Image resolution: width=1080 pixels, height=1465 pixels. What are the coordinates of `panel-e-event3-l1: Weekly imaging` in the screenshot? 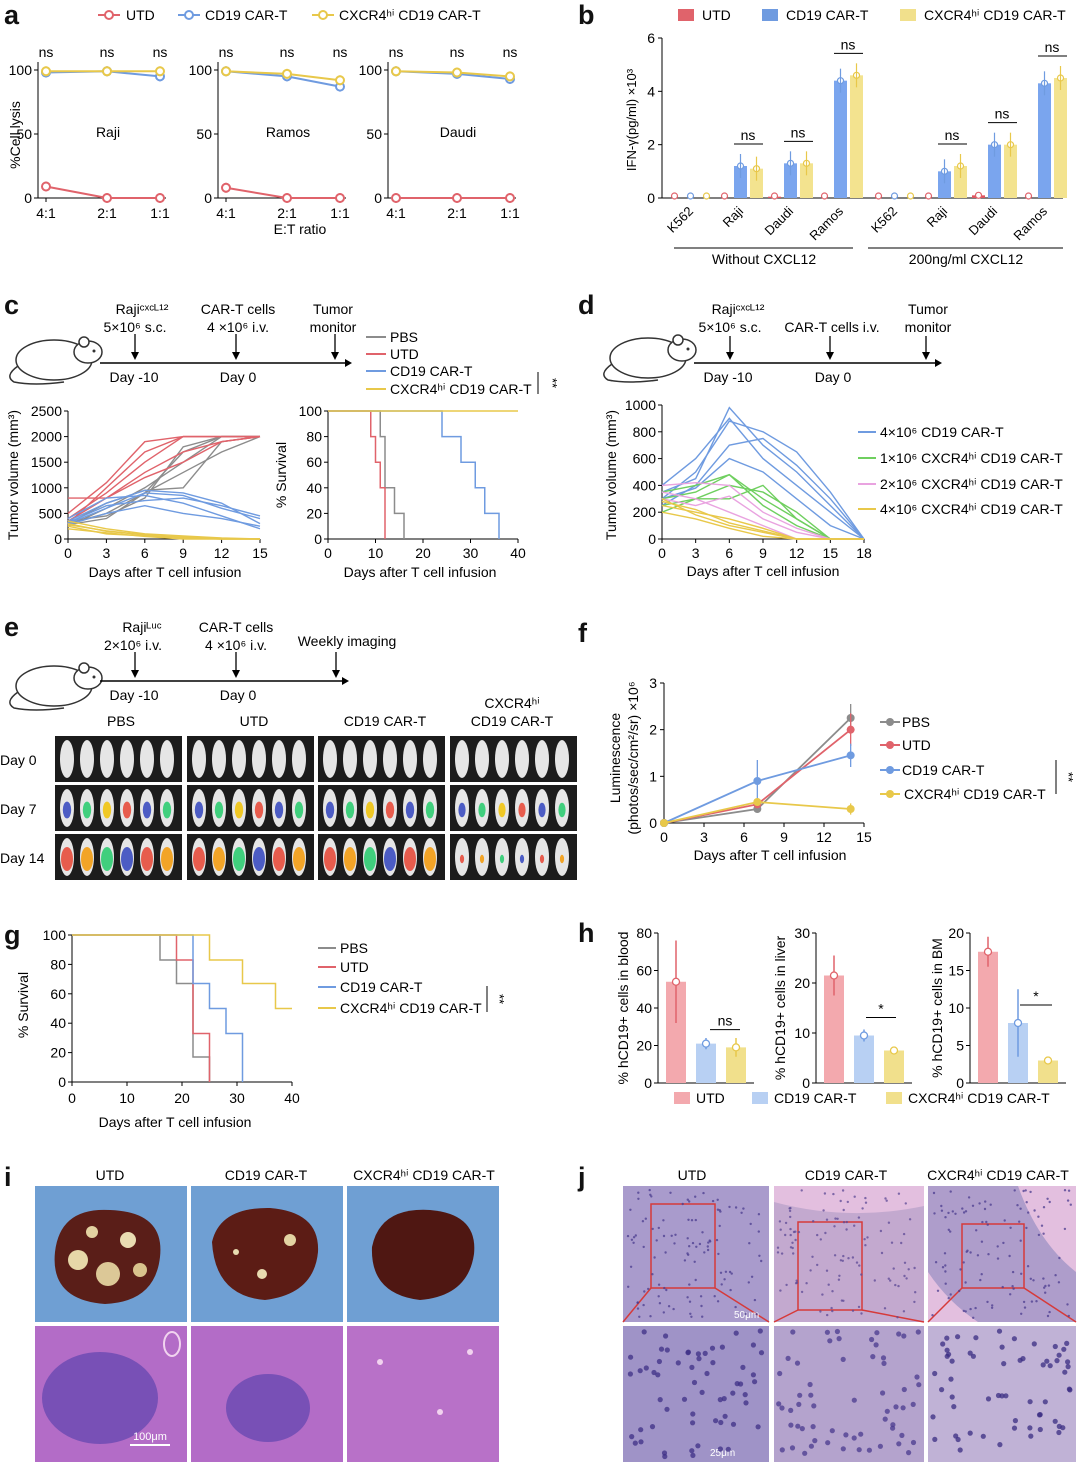 It's located at (347, 641).